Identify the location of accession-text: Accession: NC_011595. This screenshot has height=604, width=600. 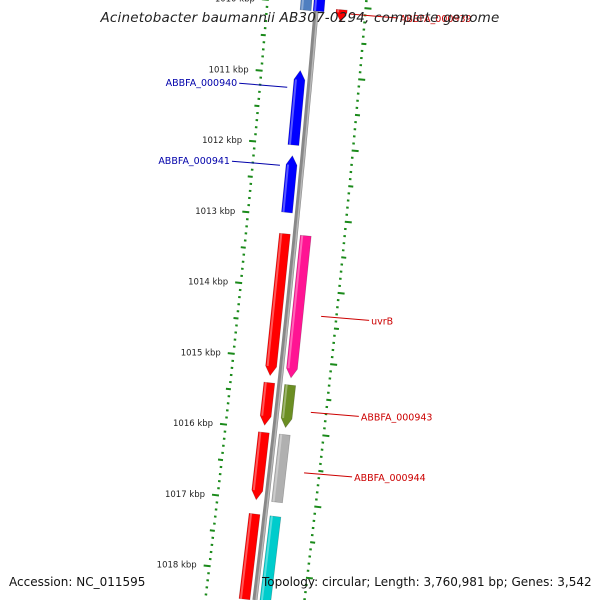
(77, 582).